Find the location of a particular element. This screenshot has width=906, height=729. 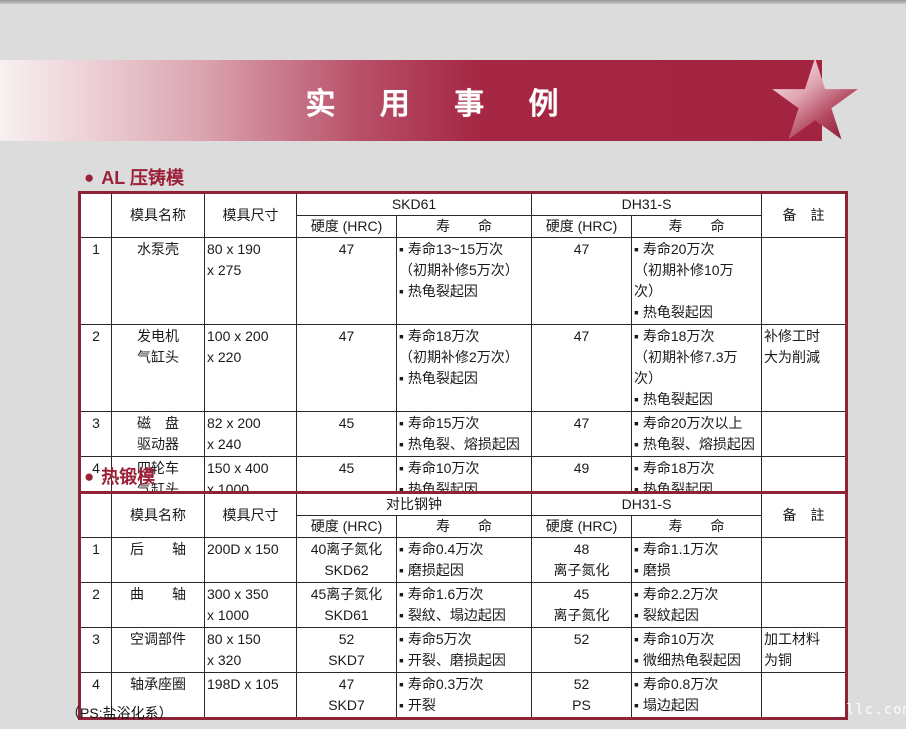

mold-size: 198D x 105 is located at coordinates (250, 695).